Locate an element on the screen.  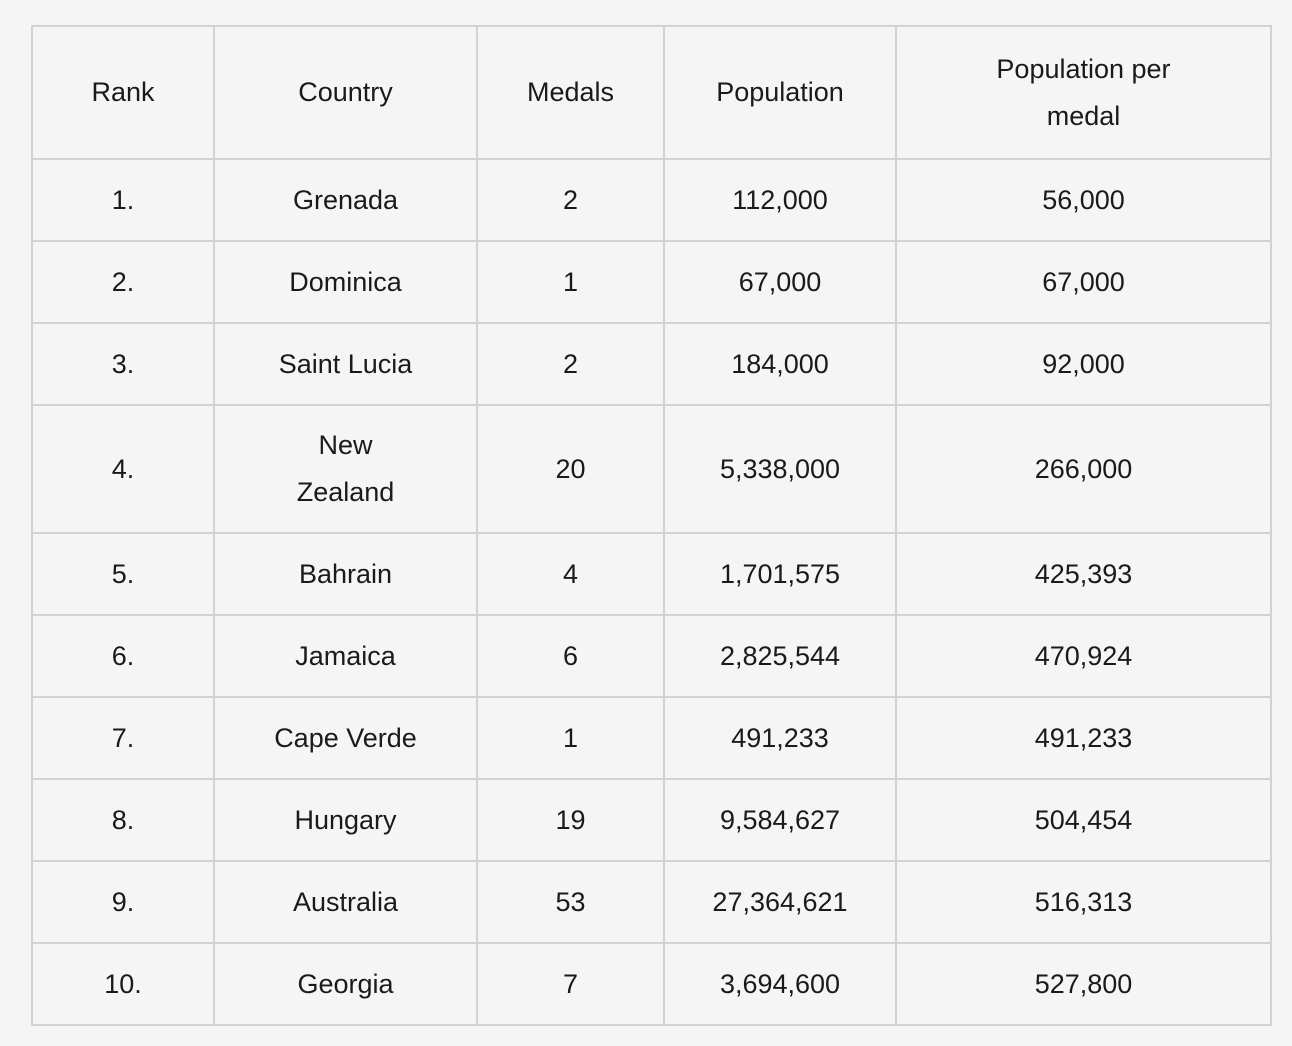
cell-medals: 4 is located at coordinates (570, 574).